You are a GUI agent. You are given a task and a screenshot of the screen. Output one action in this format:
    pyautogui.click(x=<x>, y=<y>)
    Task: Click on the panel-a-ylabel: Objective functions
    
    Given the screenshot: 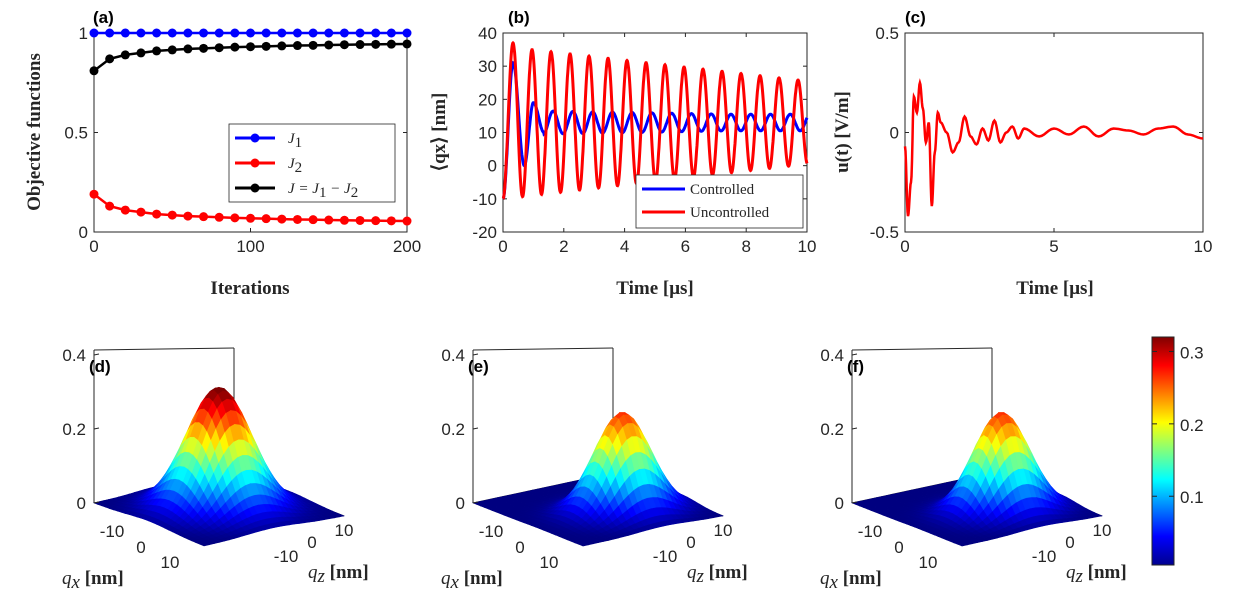 What is the action you would take?
    pyautogui.click(x=34, y=132)
    